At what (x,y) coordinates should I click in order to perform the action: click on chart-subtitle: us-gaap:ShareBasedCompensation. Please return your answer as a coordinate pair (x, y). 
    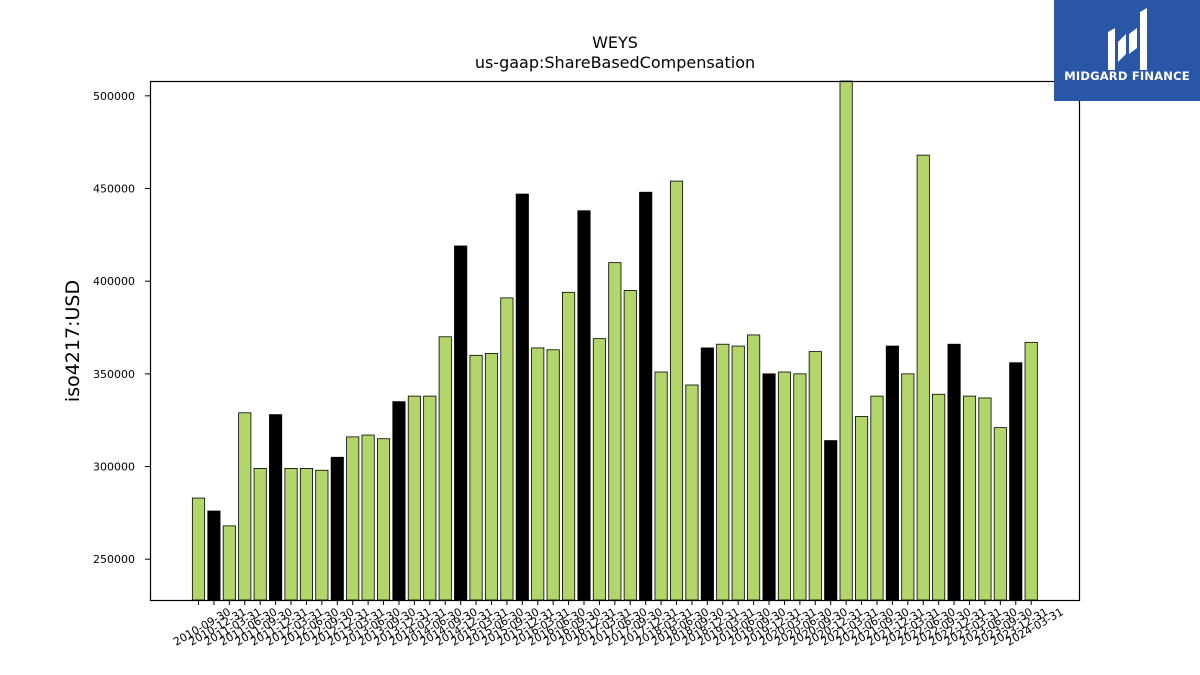
    Looking at the image, I should click on (615, 62).